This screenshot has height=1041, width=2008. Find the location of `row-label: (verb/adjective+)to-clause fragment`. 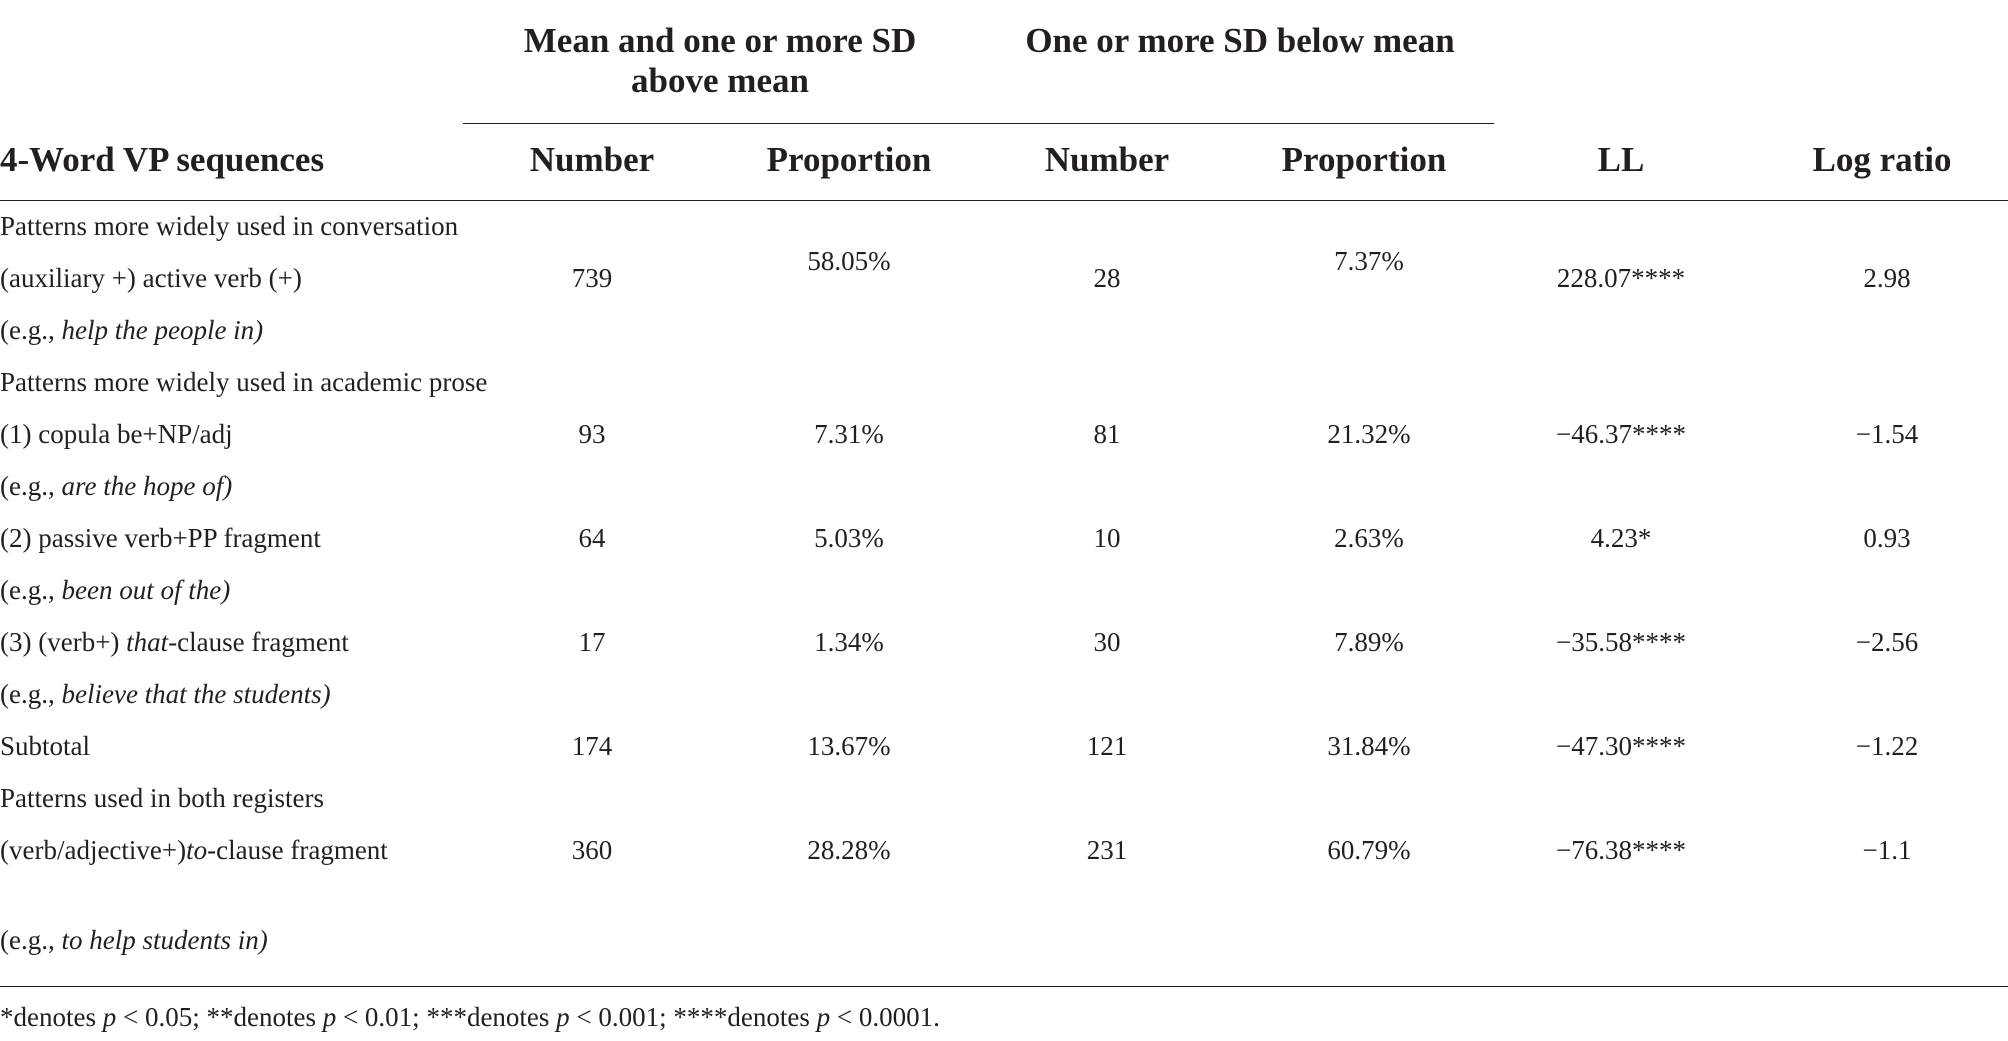

row-label: (verb/adjective+)to-clause fragment is located at coordinates (194, 850).